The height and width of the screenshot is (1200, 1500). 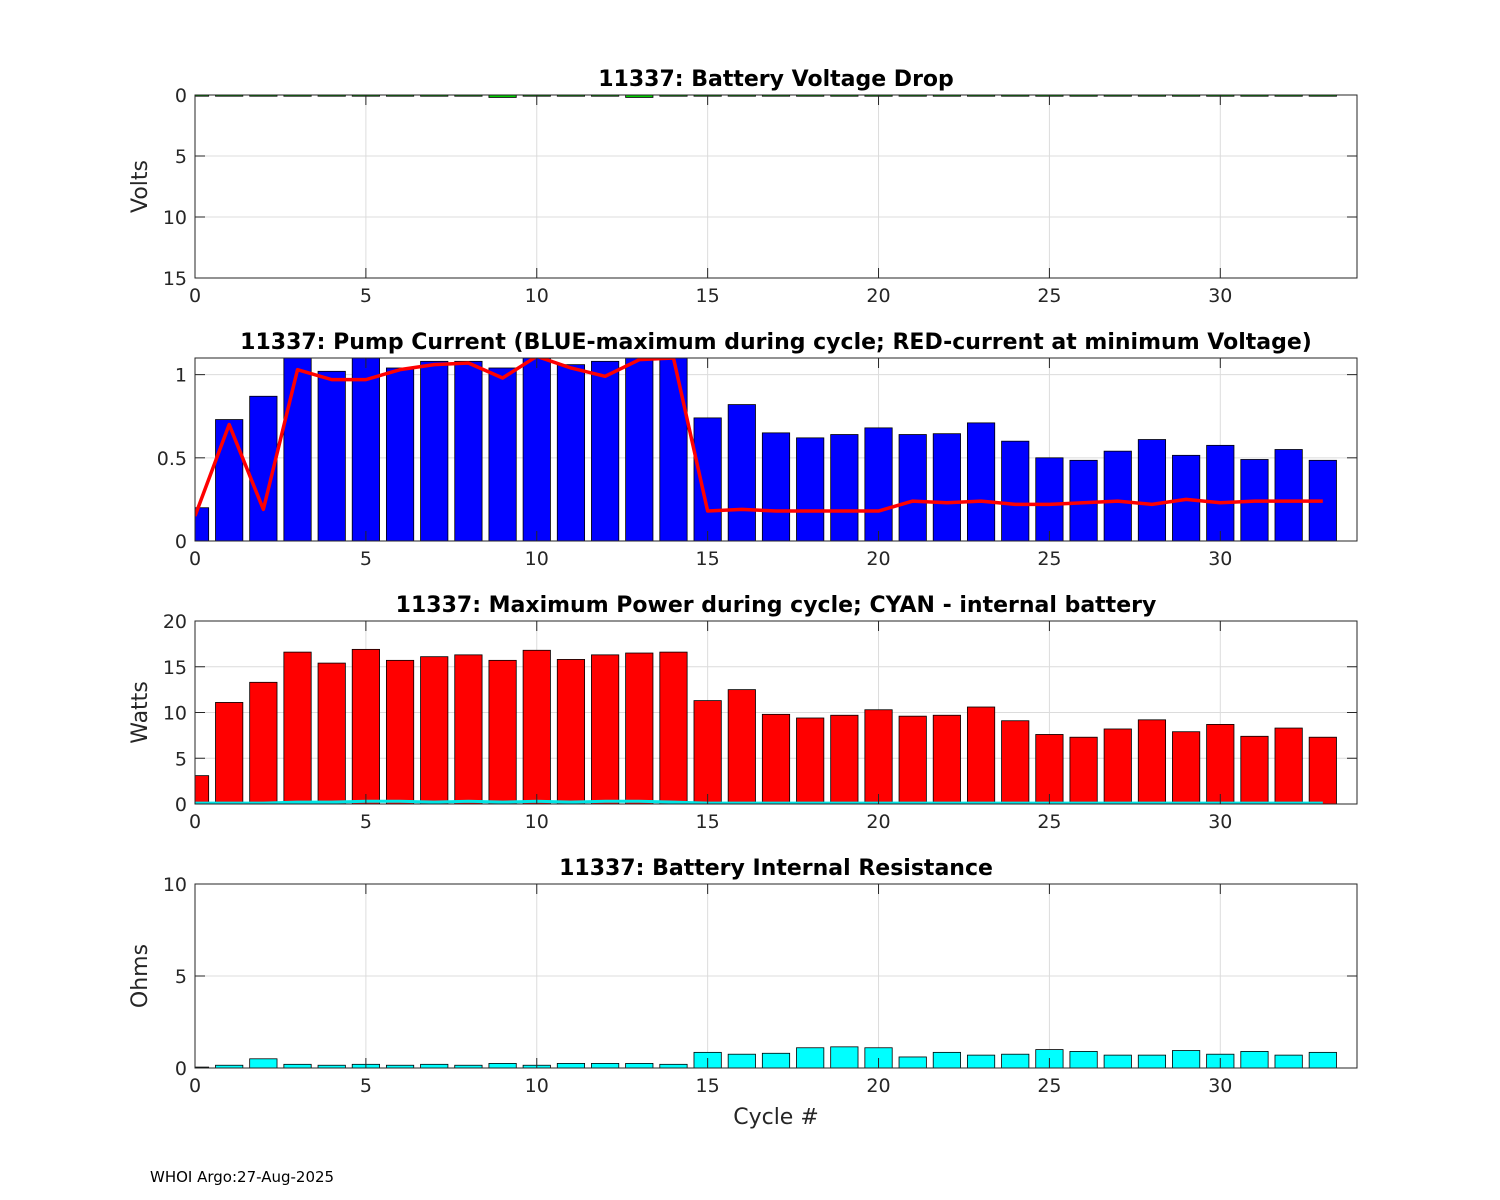 What do you see at coordinates (140, 186) in the screenshot?
I see `y-axis-label: Volts` at bounding box center [140, 186].